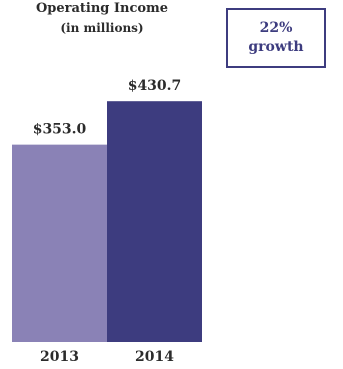  What do you see at coordinates (276, 28) in the screenshot?
I see `growth-percent: 22%` at bounding box center [276, 28].